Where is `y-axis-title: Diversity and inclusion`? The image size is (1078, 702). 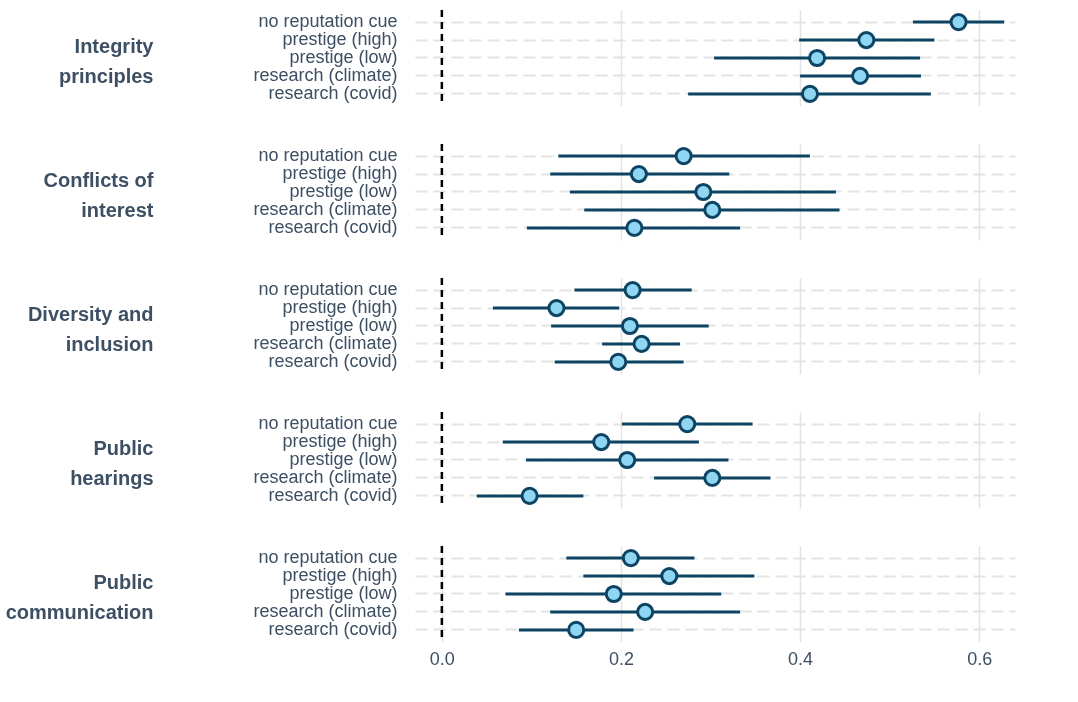
y-axis-title: Diversity and inclusion is located at coordinates (90, 328).